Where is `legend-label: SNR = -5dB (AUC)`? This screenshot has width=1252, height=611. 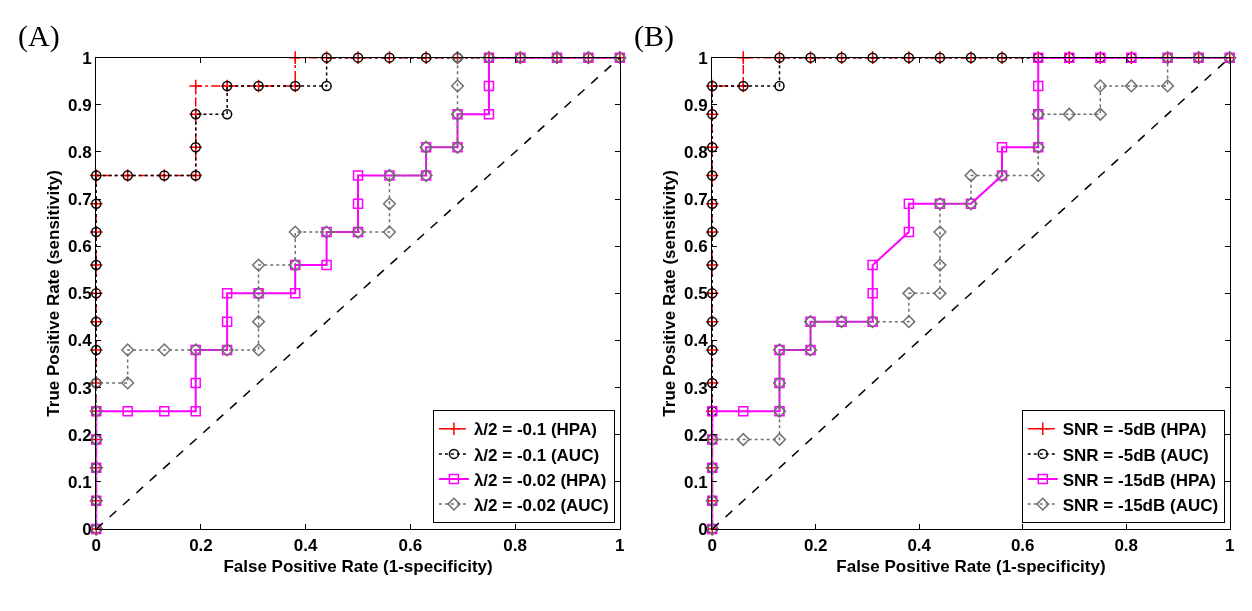
legend-label: SNR = -5dB (AUC) is located at coordinates (1135, 455).